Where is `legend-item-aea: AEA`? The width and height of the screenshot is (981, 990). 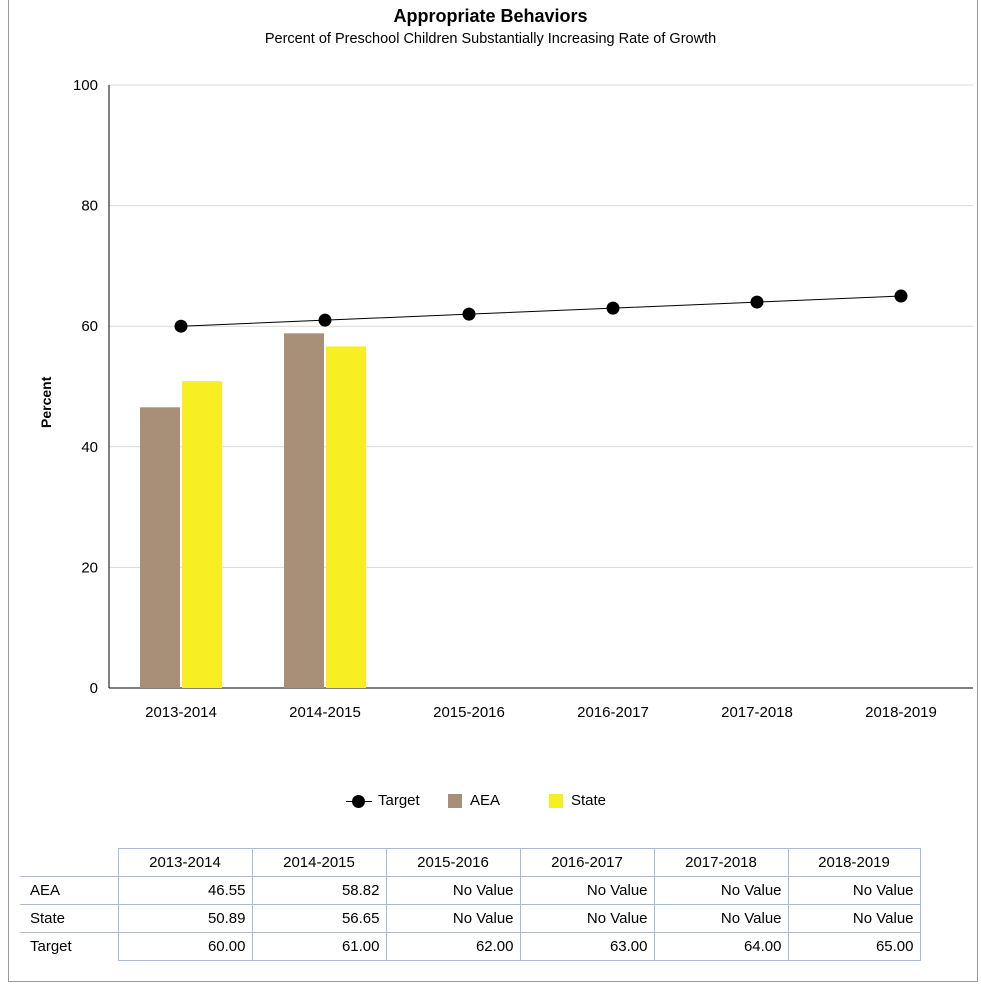
legend-item-aea: AEA is located at coordinates (474, 800).